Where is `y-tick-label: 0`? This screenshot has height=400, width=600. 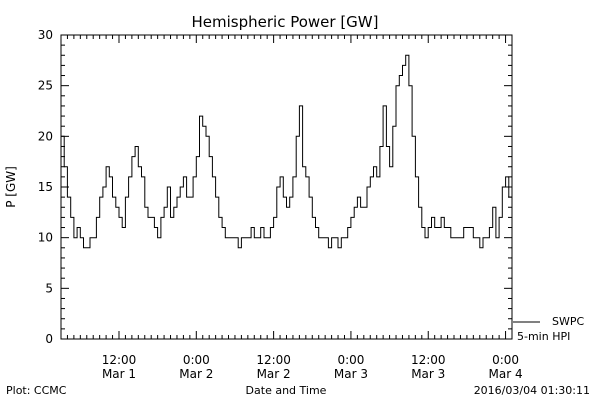 y-tick-label: 0 is located at coordinates (49, 339).